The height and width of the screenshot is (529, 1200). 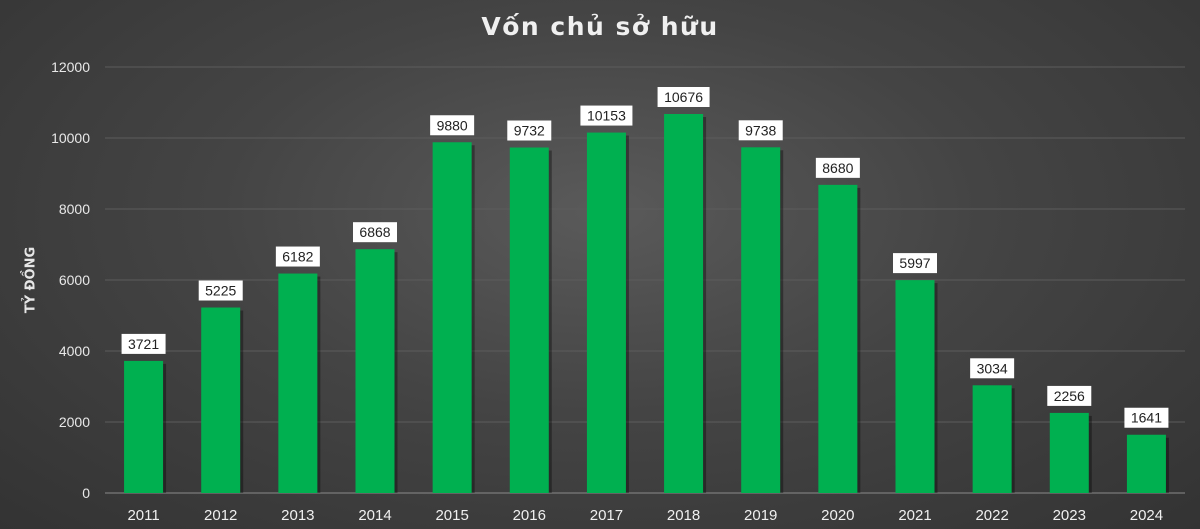 What do you see at coordinates (606, 515) in the screenshot?
I see `x-tick-label: 2017` at bounding box center [606, 515].